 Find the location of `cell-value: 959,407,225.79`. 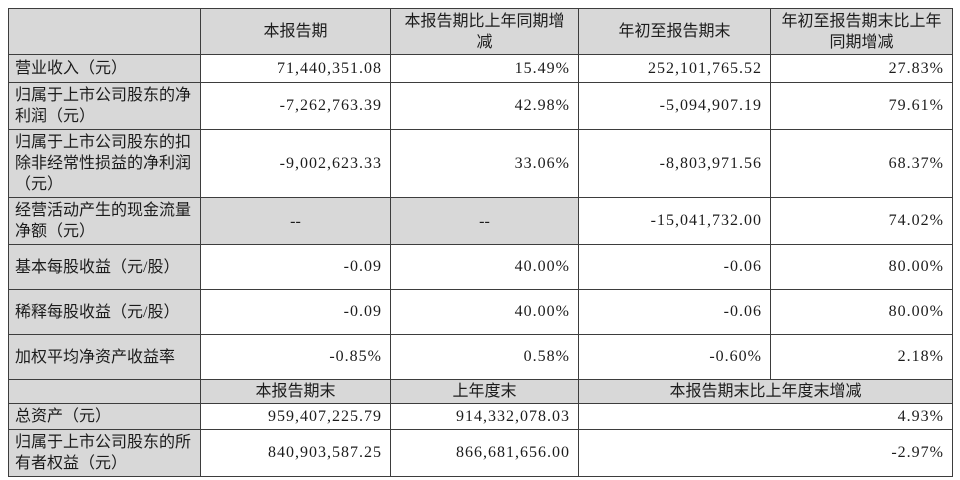

cell-value: 959,407,225.79 is located at coordinates (295, 416).